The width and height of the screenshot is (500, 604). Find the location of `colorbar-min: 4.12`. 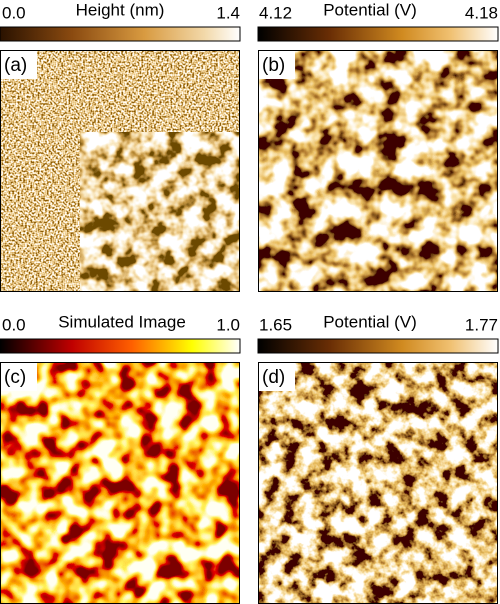

colorbar-min: 4.12 is located at coordinates (275, 12).